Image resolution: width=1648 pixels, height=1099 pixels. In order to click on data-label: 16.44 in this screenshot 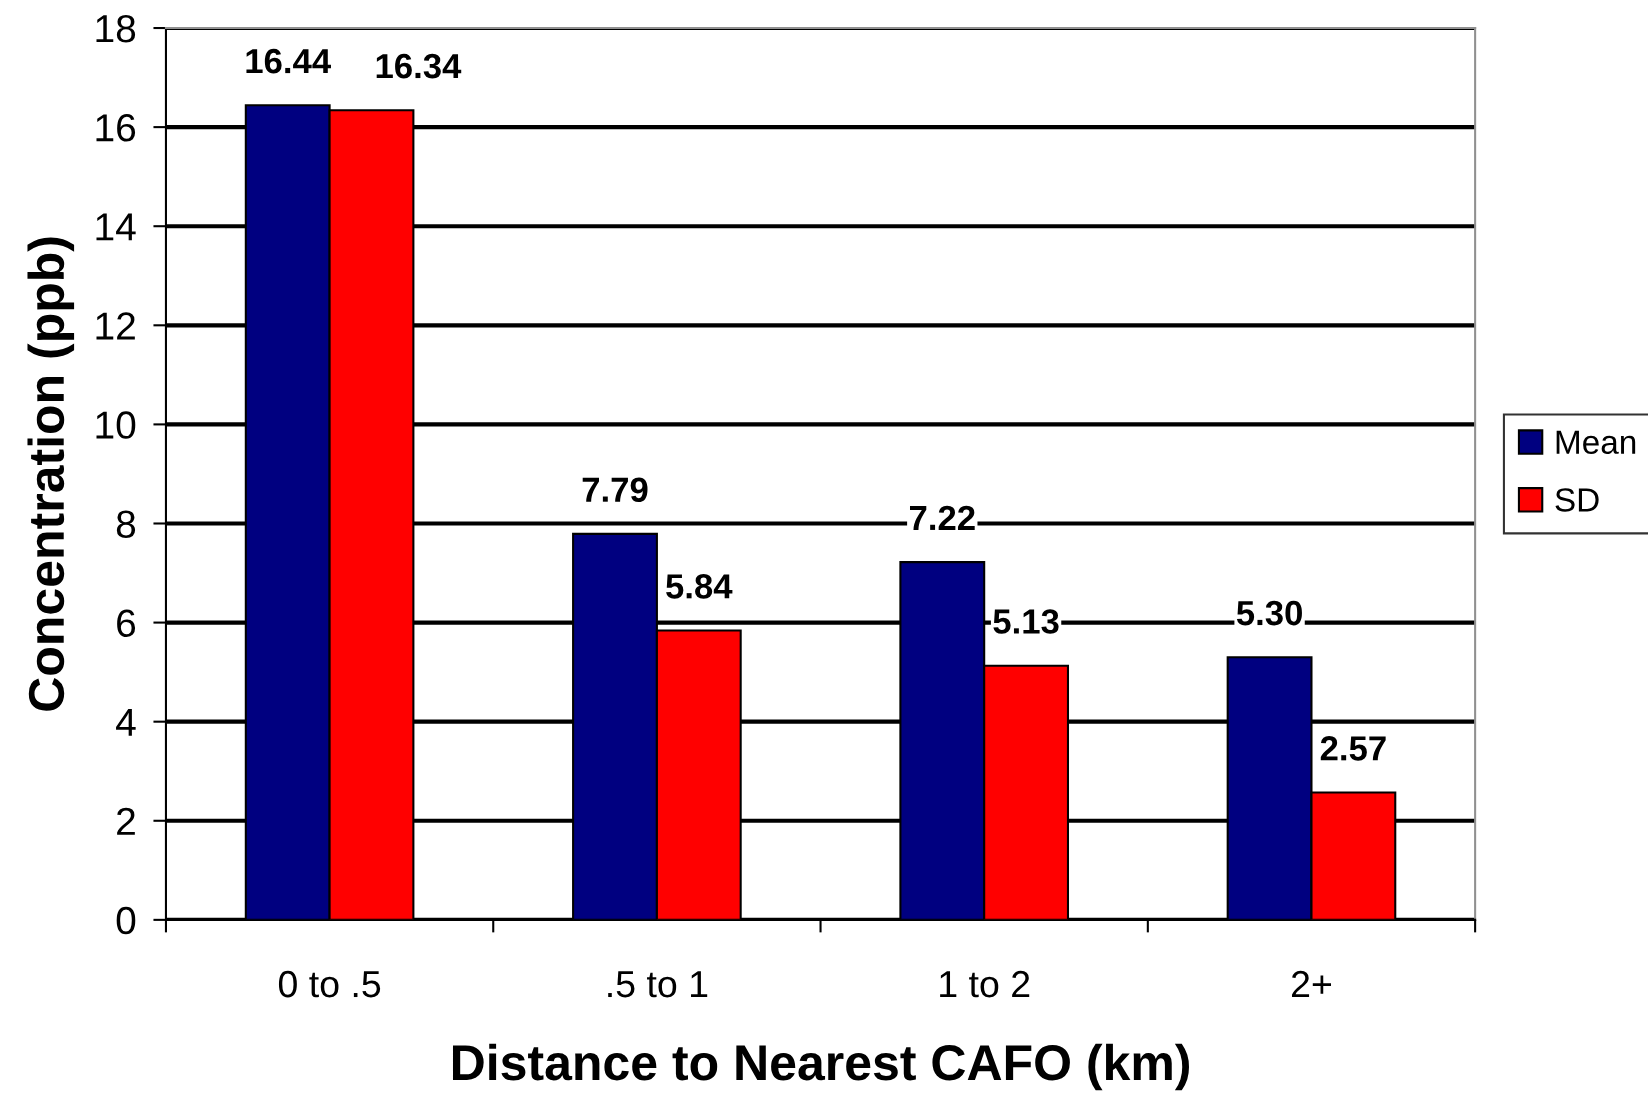, I will do `click(288, 61)`.